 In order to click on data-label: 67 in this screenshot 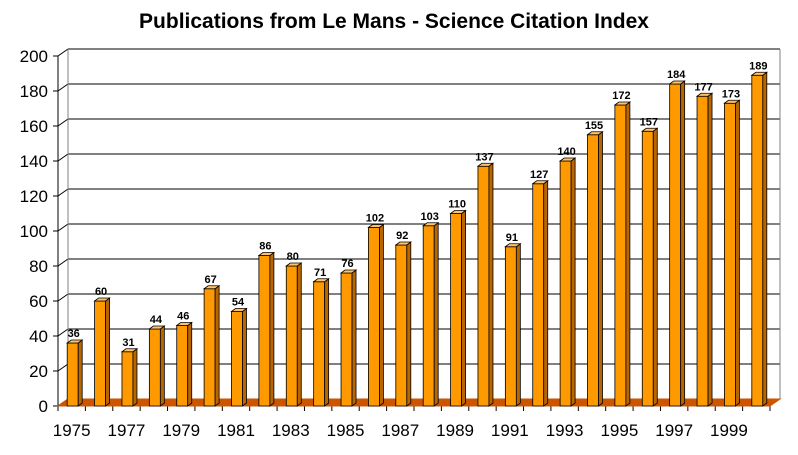, I will do `click(210, 280)`.